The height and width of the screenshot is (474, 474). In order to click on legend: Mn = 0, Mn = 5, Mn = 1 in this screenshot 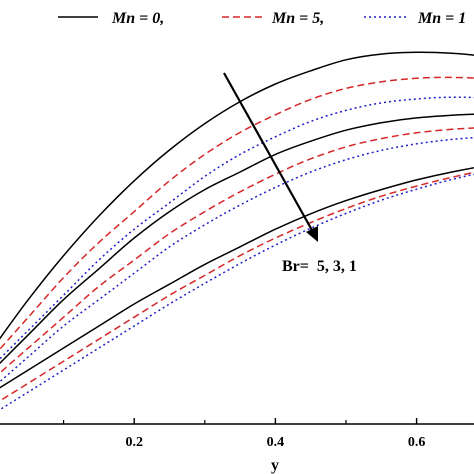, I will do `click(262, 18)`.